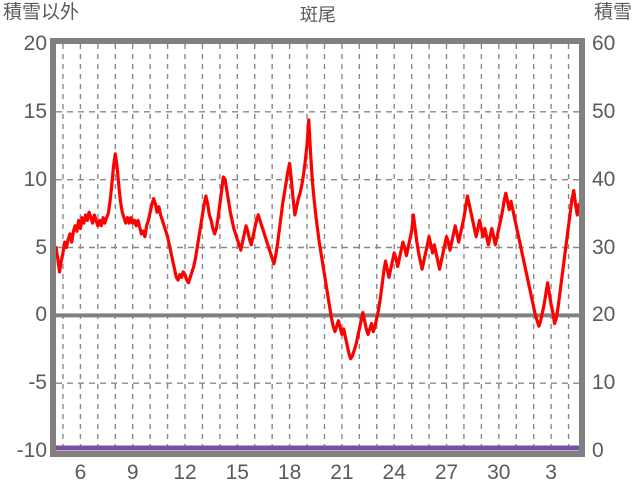 The height and width of the screenshot is (501, 636). Describe the element at coordinates (37, 383) in the screenshot. I see `left-axis-tick: -5` at that location.